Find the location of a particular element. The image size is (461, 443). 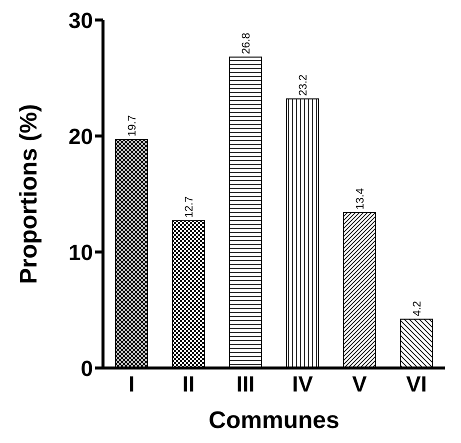

data-label: 19.7 is located at coordinates (132, 125).